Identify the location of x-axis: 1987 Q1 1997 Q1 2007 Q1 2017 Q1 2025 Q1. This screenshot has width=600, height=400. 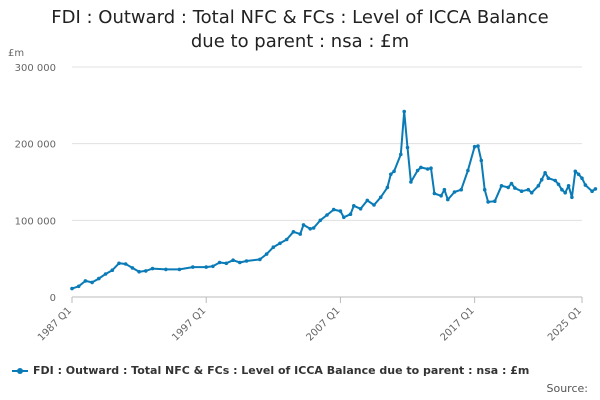
(310, 320).